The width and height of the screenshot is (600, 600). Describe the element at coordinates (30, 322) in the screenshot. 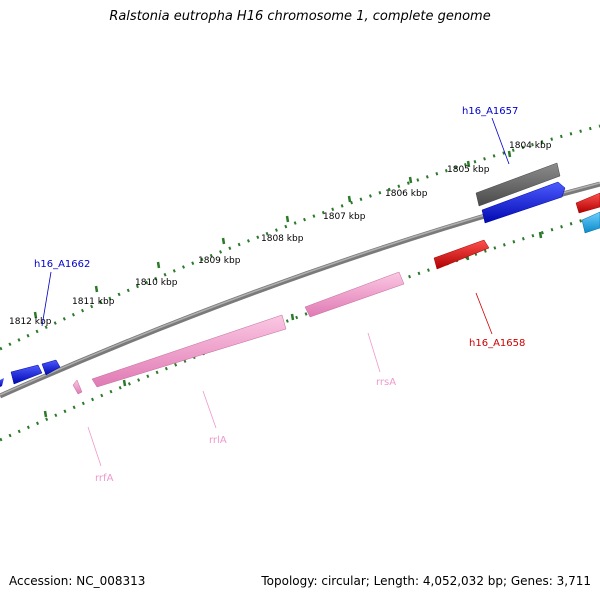

I see `tick-label: 1812 kbp` at that location.